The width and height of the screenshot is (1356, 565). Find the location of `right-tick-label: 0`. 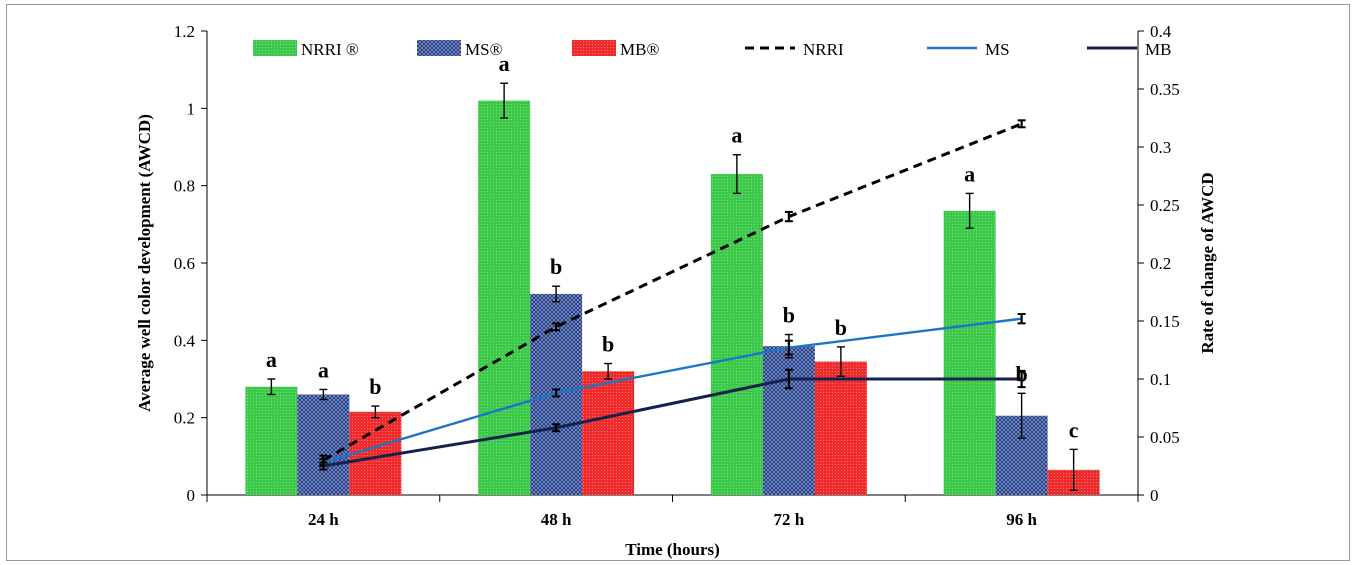

right-tick-label: 0 is located at coordinates (1154, 495).